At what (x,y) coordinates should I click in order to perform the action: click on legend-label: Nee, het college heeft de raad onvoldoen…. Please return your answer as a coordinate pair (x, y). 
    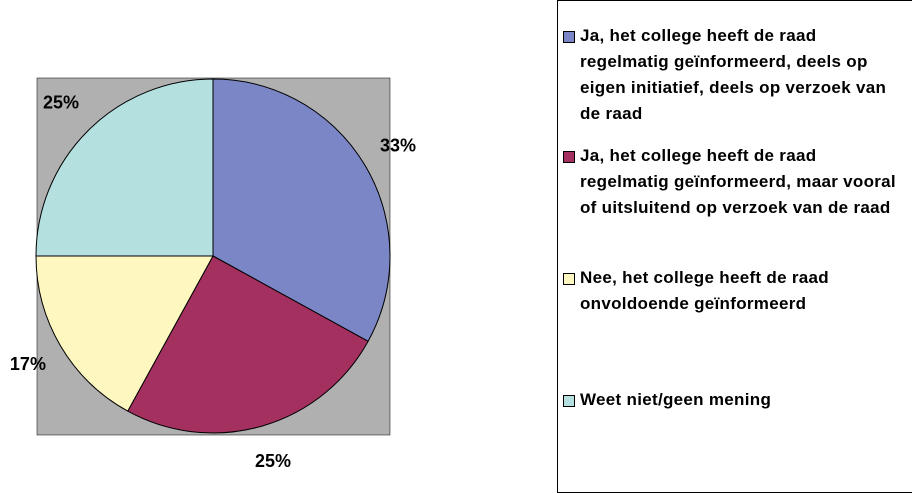
    Looking at the image, I should click on (704, 290).